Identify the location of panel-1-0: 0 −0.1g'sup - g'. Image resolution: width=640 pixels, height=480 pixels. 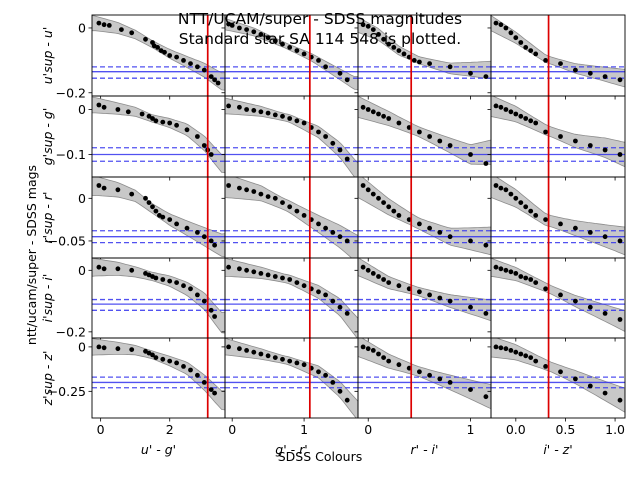
(133, 138).